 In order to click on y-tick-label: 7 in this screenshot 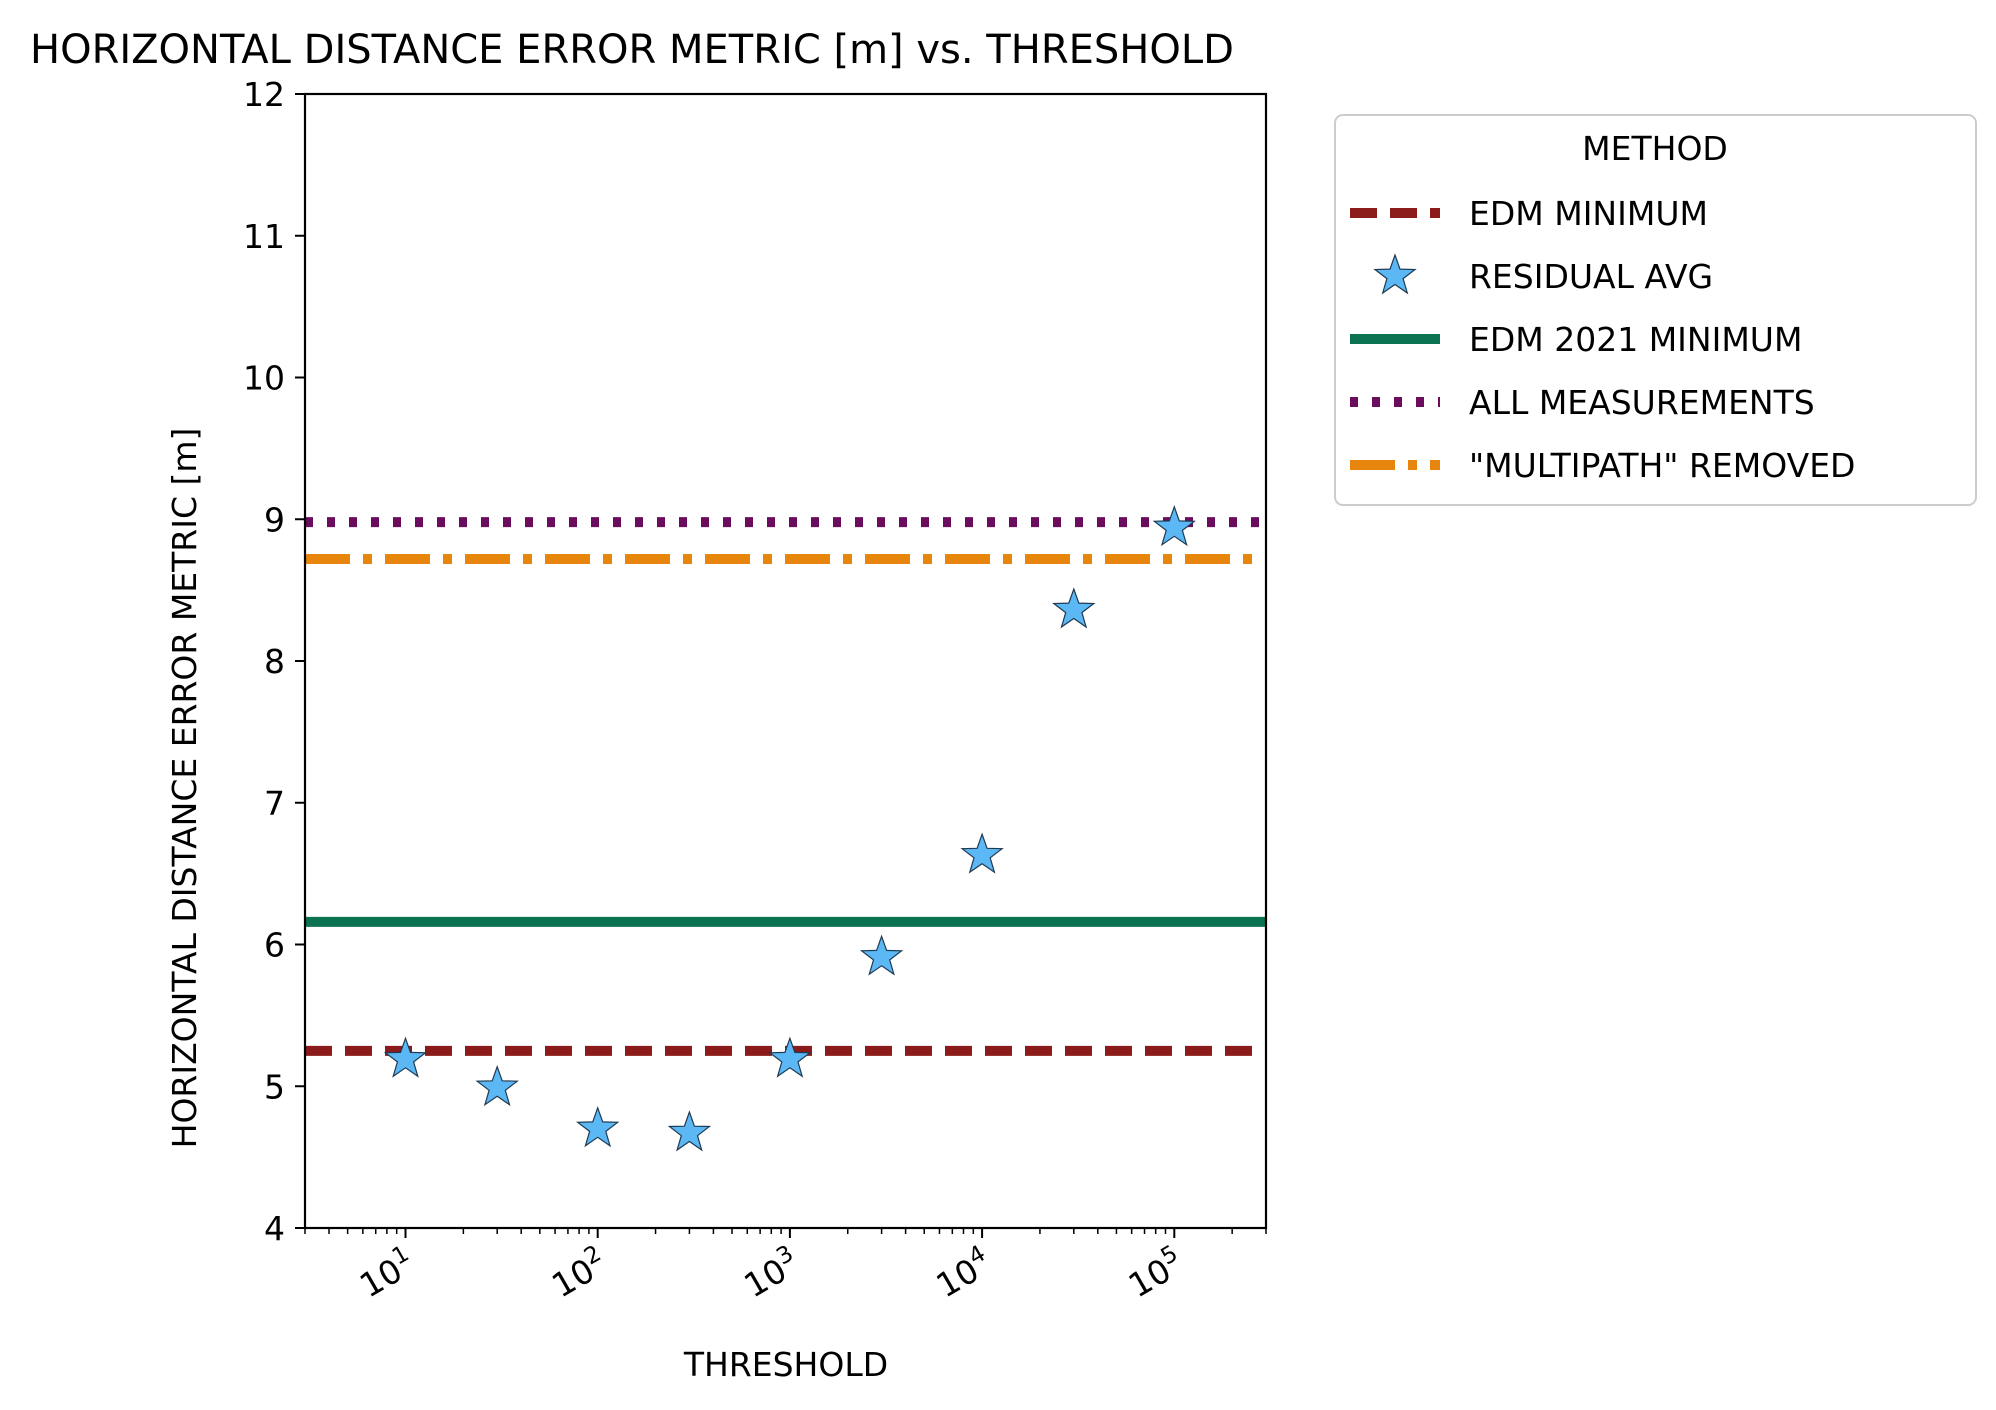, I will do `click(274, 803)`.